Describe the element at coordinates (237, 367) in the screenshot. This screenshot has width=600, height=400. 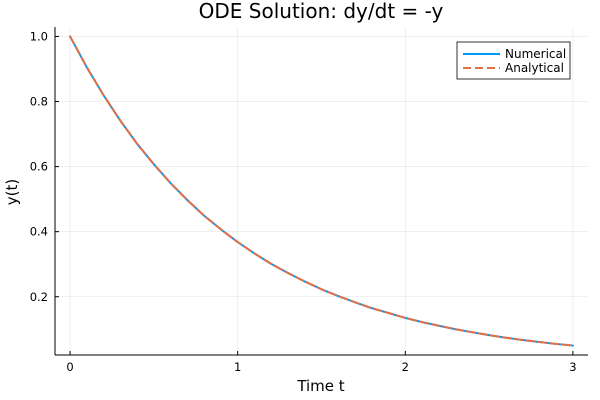
I see `x-tick-label: 1` at that location.